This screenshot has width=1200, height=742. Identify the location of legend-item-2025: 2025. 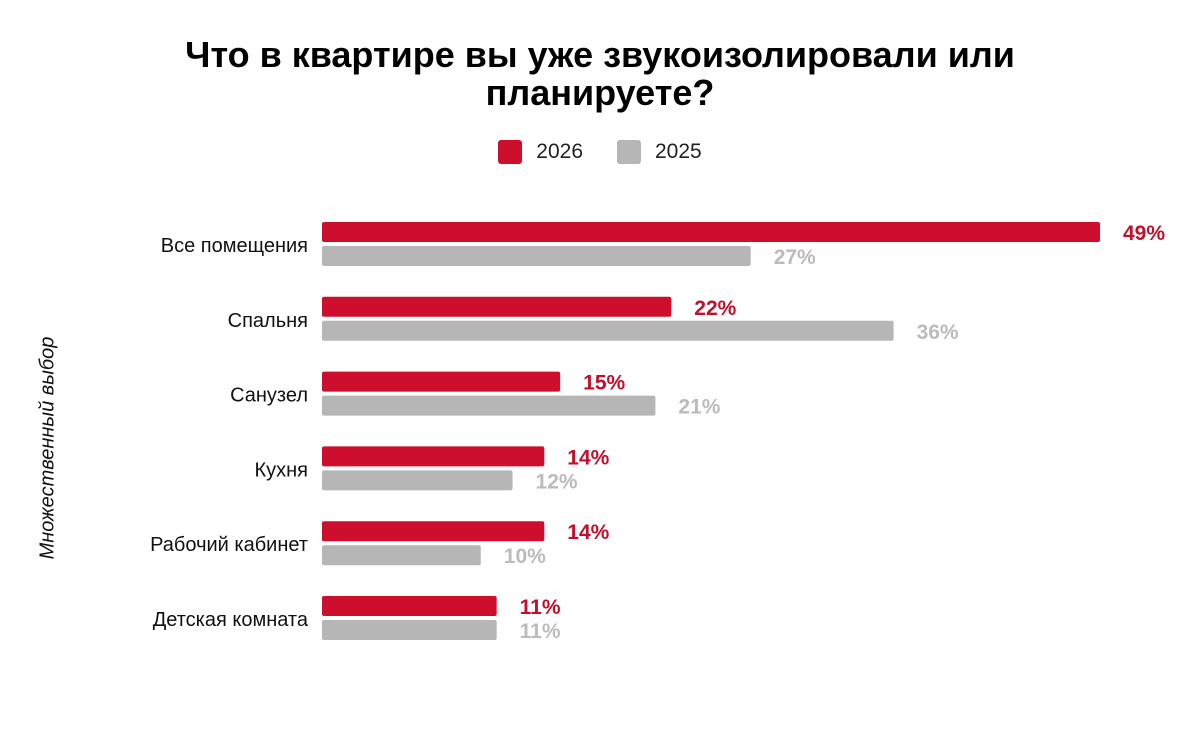
(659, 152).